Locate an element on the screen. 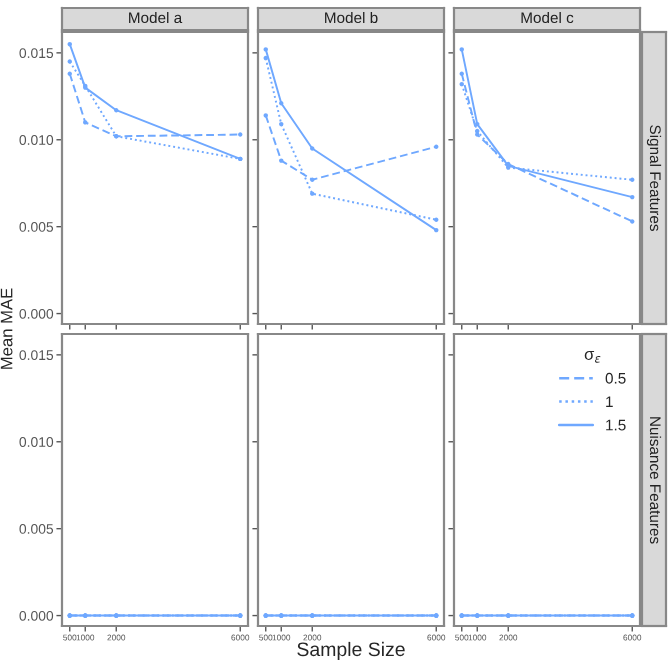 This screenshot has width=672, height=672. x-axis-title: Sample Size is located at coordinates (351, 650).